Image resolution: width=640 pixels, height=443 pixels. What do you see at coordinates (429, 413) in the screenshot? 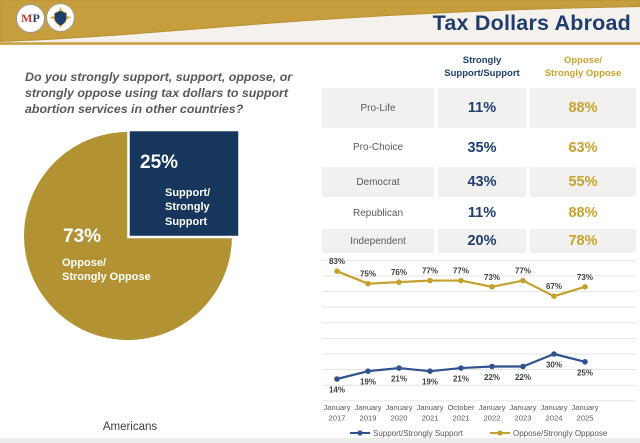
I see `x-tick-label: January 2021` at bounding box center [429, 413].